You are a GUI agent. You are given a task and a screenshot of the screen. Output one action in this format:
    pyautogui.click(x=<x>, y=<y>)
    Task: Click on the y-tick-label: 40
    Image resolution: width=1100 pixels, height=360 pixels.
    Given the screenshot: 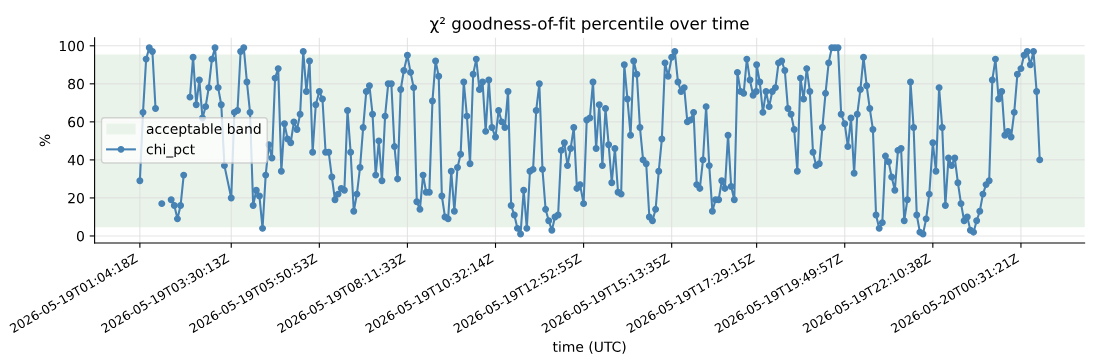 What is the action you would take?
    pyautogui.click(x=75, y=160)
    